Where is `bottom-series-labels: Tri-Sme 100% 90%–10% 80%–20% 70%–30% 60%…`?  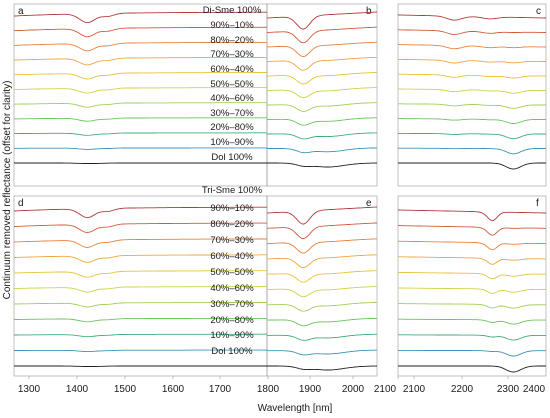
bottom-series-labels: Tri-Sme 100% 90%–10% 80%–20% 70%–30% 60%… is located at coordinates (232, 271).